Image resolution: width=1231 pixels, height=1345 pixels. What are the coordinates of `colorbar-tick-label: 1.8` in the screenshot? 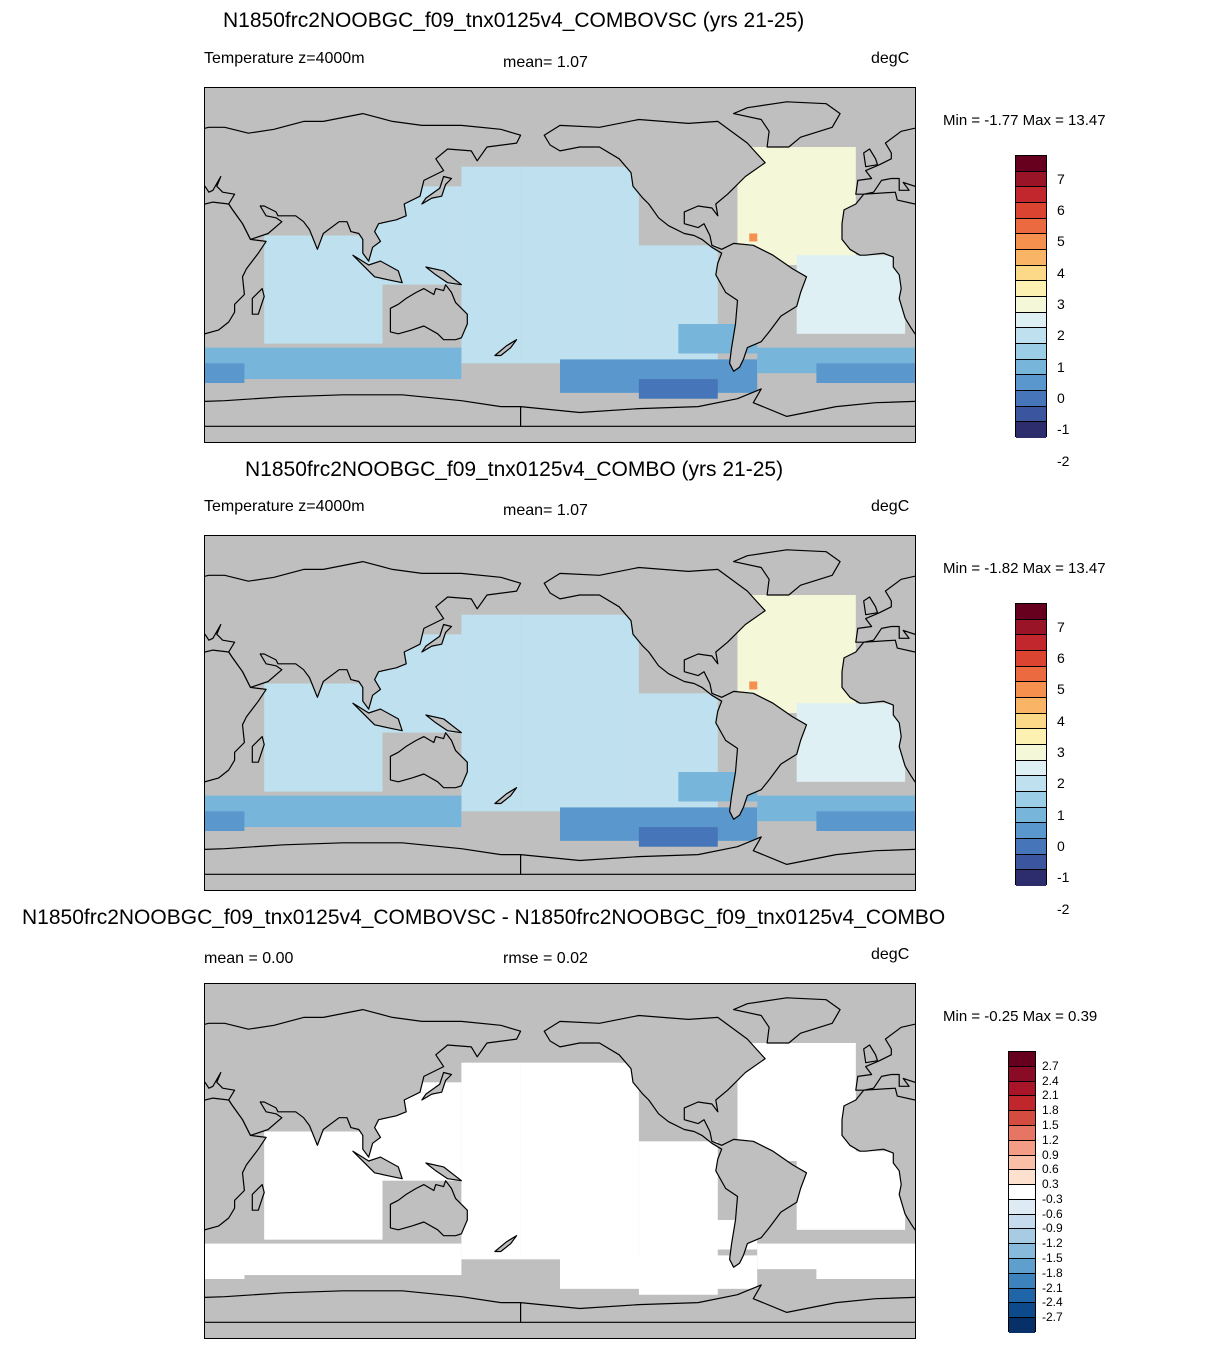 It's located at (1050, 1110).